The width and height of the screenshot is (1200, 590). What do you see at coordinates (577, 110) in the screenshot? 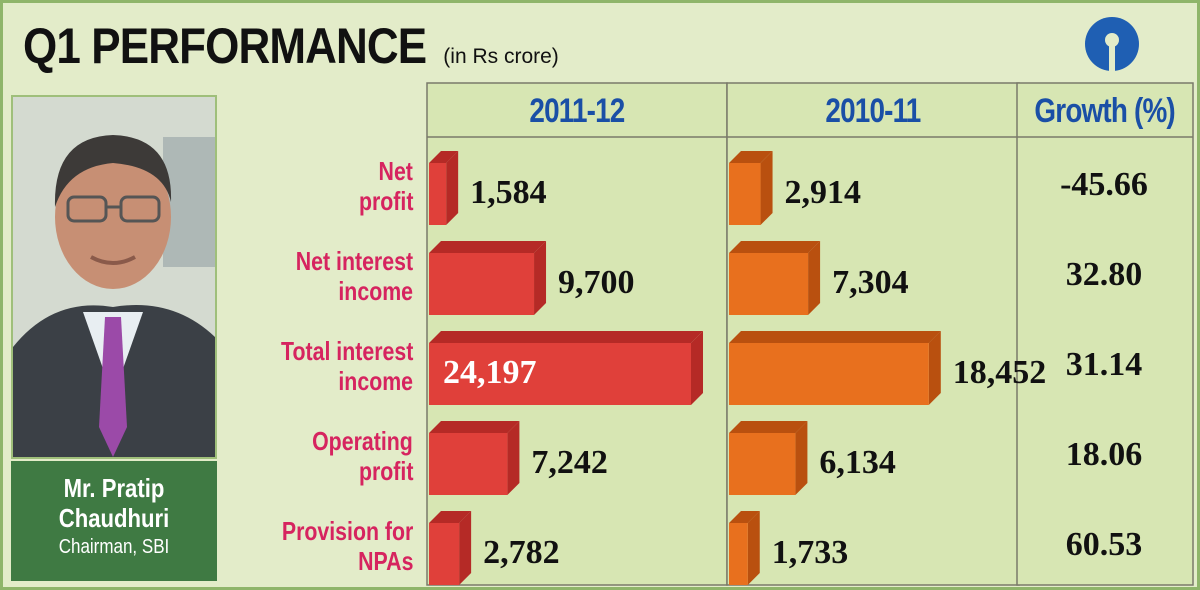
I see `column-header-2011-12: 2011-12` at bounding box center [577, 110].